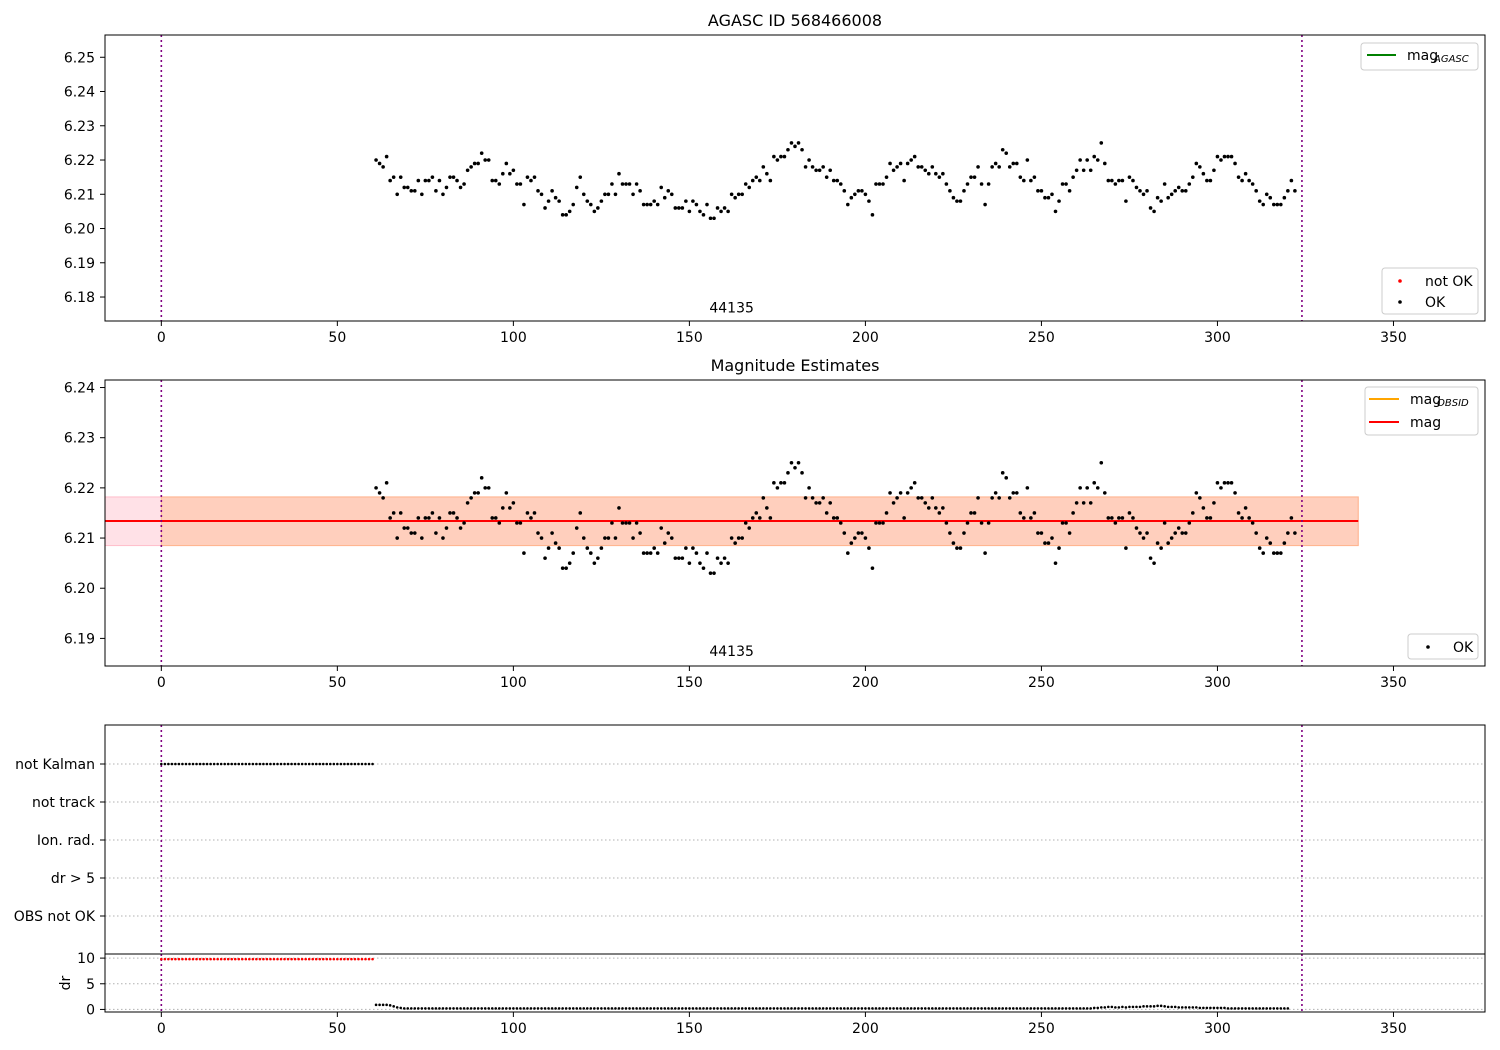 This screenshot has width=1500, height=1050. What do you see at coordinates (795, 20) in the screenshot?
I see `agasc-chart-title: AGASC ID 568466008` at bounding box center [795, 20].